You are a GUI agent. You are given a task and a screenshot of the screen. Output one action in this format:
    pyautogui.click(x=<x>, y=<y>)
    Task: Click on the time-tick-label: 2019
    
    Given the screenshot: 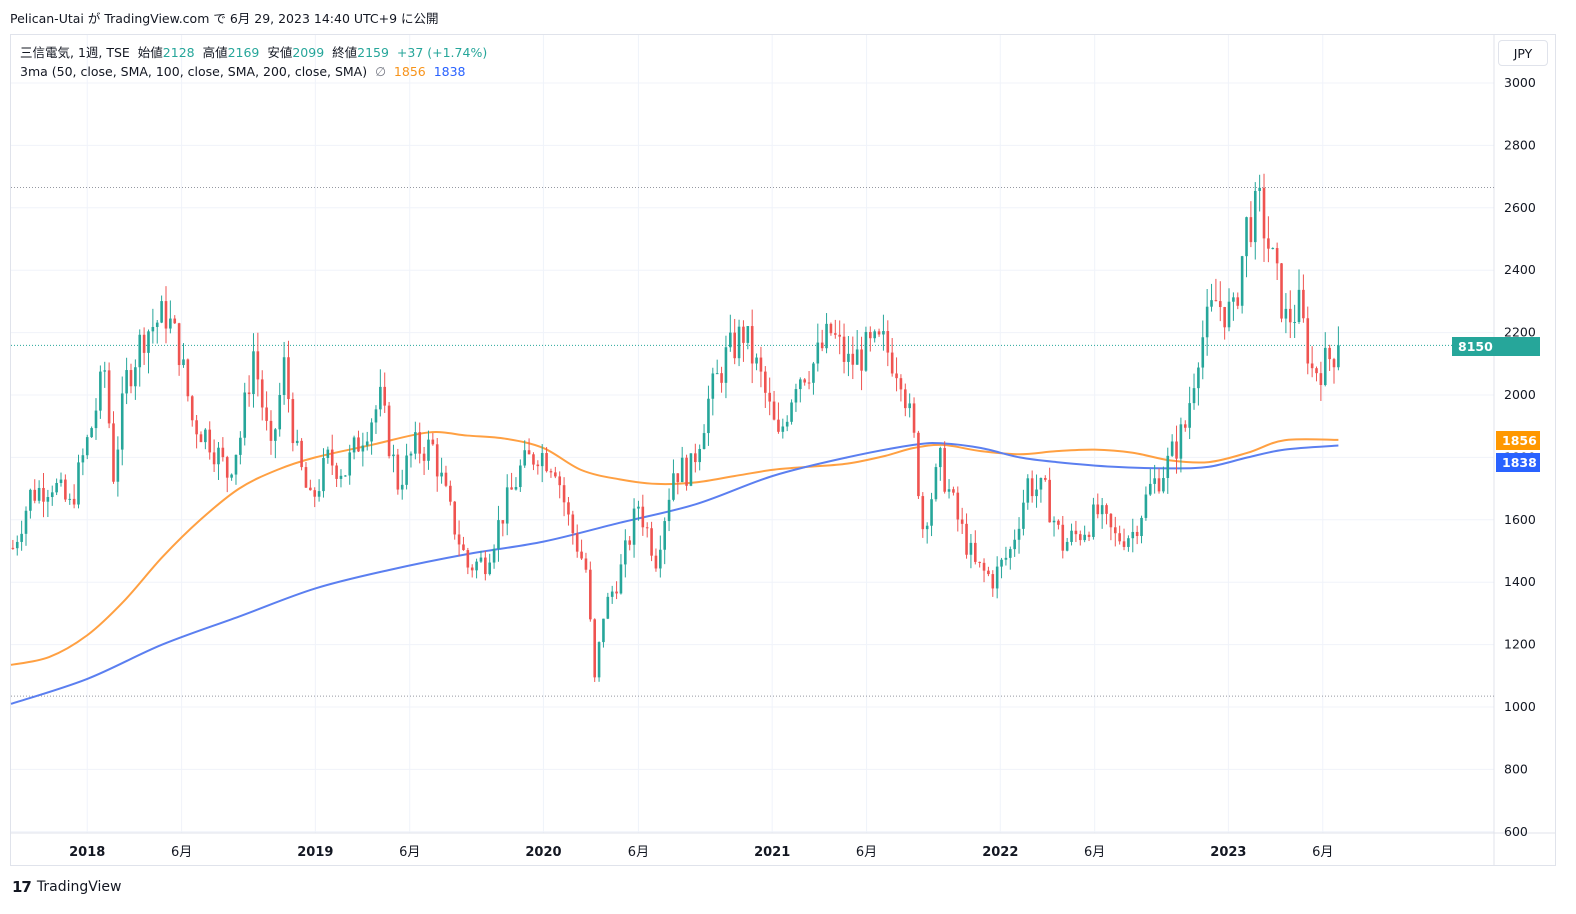 What is the action you would take?
    pyautogui.click(x=315, y=852)
    